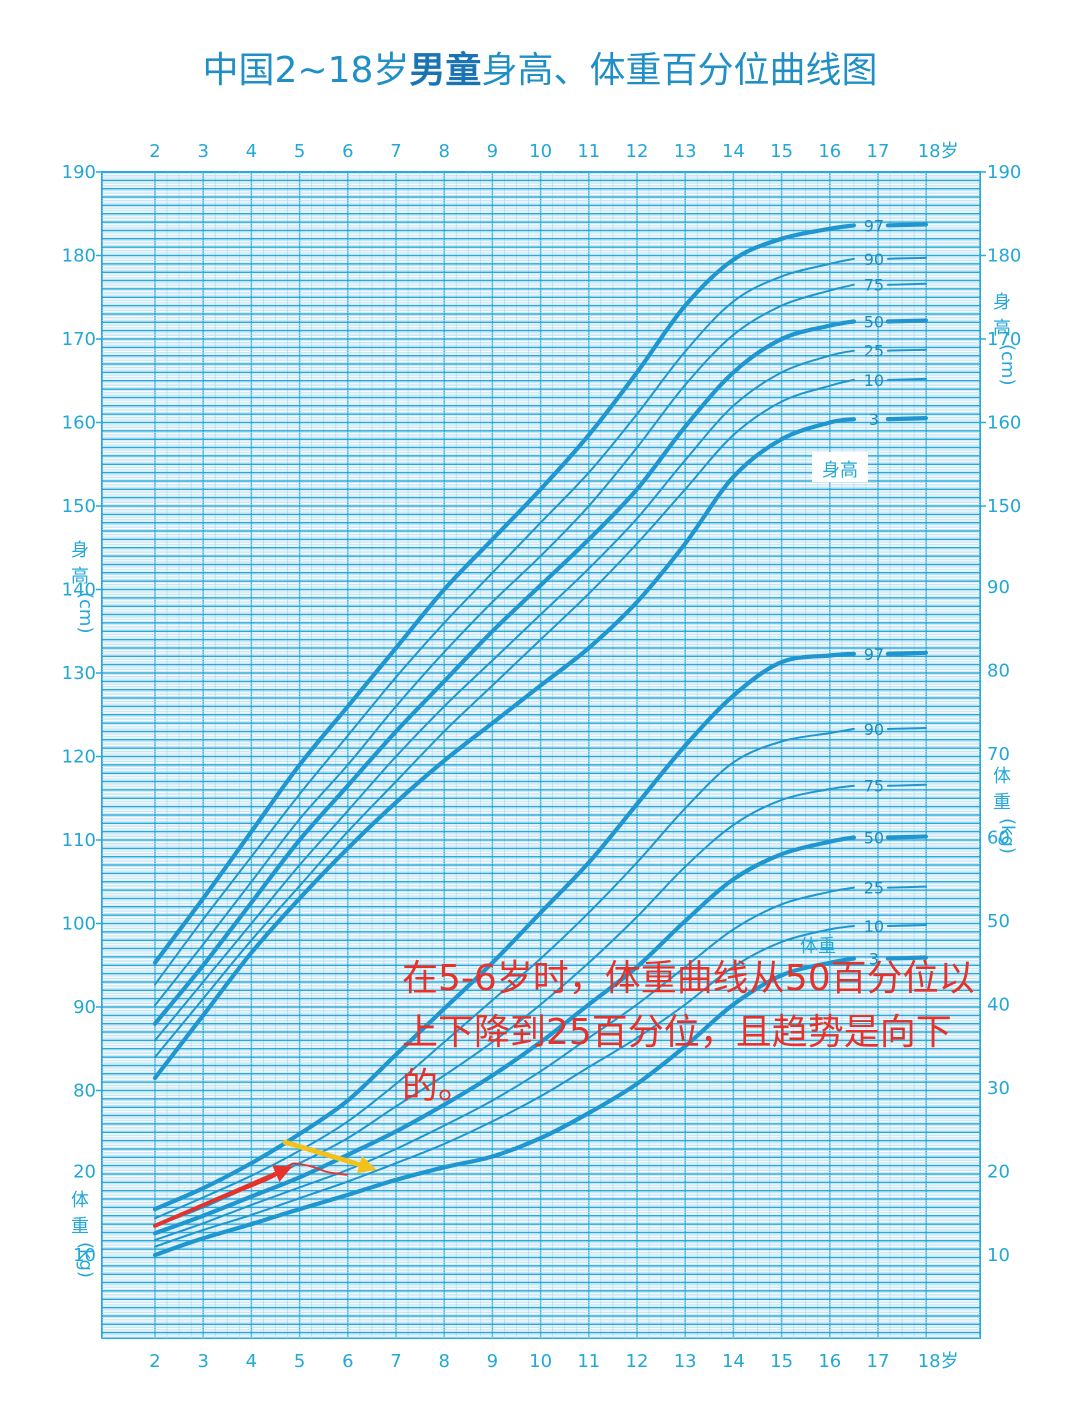  I want to click on x-tick-label-top: 12, so click(637, 151).